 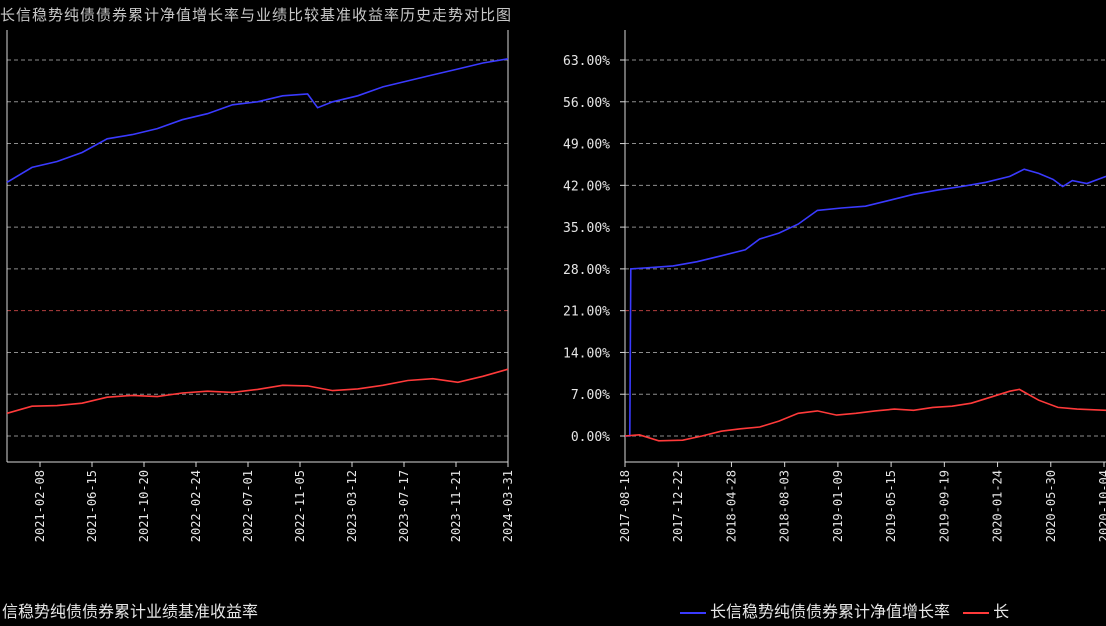 I want to click on right-y-tick-label: 63.00%, so click(x=586, y=61).